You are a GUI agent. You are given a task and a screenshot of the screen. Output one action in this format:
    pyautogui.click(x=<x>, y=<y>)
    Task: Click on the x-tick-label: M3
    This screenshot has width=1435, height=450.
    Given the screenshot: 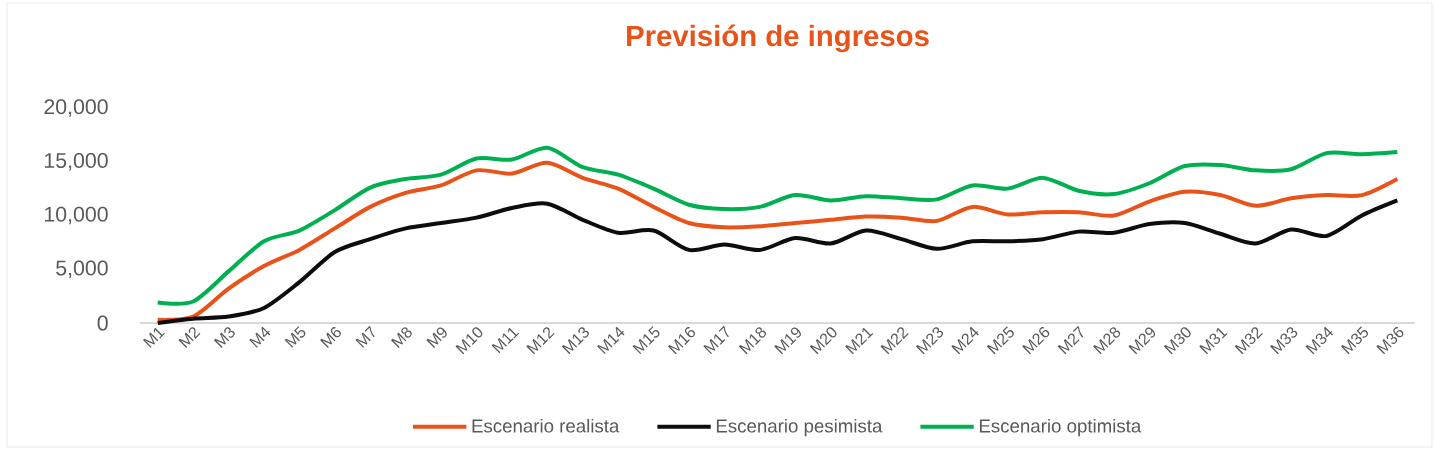 What is the action you would take?
    pyautogui.click(x=224, y=337)
    